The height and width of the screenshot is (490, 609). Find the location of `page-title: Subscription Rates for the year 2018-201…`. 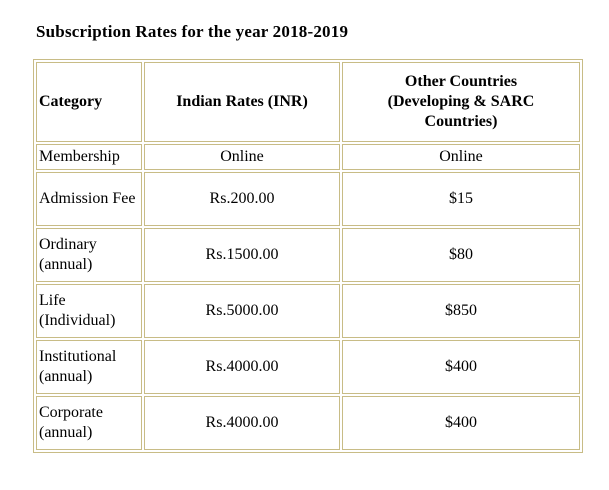

page-title: Subscription Rates for the year 2018-201… is located at coordinates (192, 31).